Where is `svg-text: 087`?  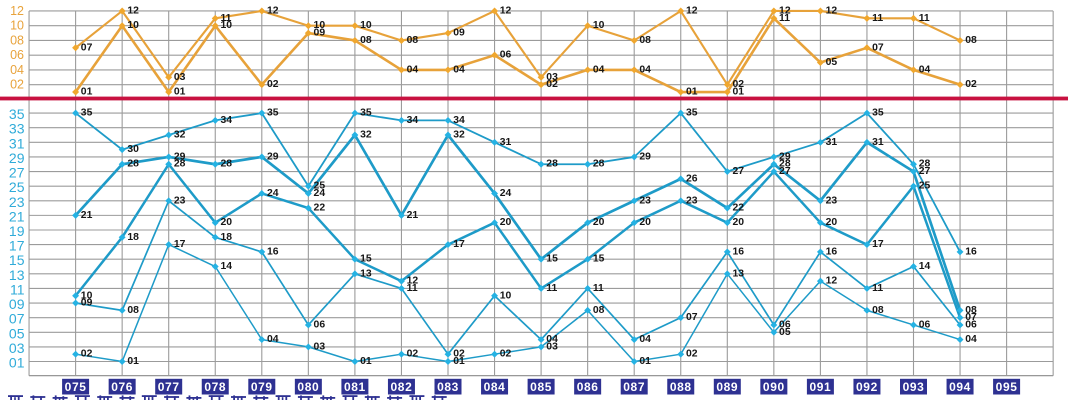 svg-text: 087 is located at coordinates (634, 387).